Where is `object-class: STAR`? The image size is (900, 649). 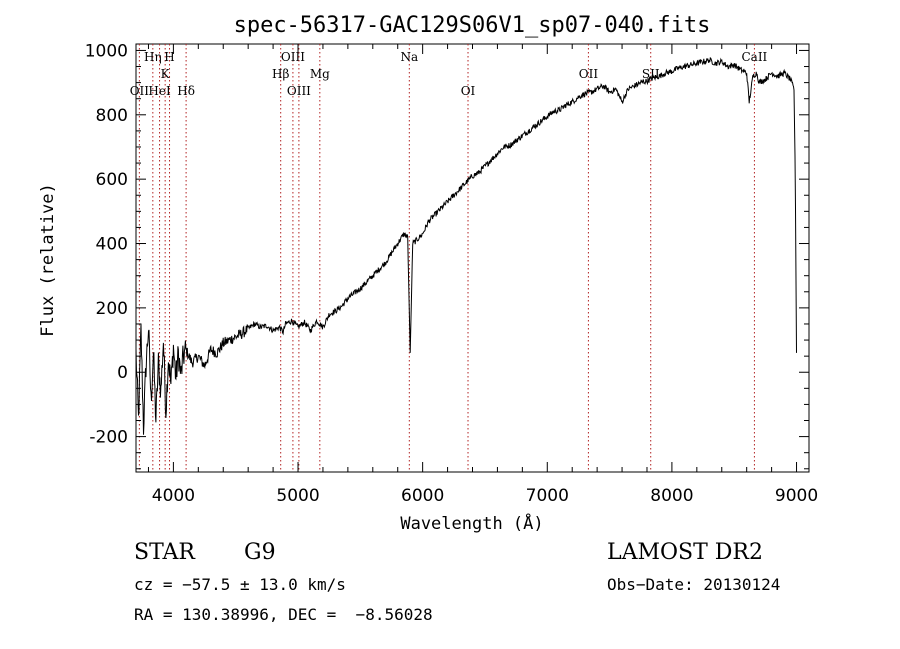 object-class: STAR is located at coordinates (164, 552).